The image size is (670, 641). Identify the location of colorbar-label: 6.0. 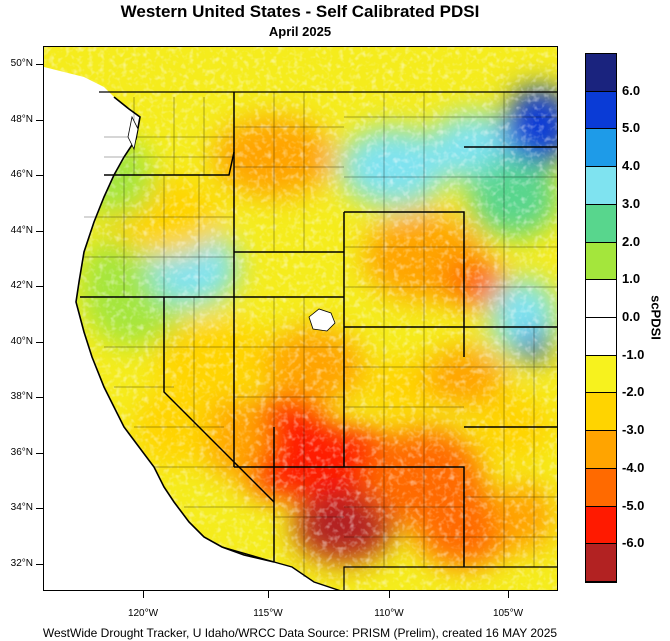
(631, 90).